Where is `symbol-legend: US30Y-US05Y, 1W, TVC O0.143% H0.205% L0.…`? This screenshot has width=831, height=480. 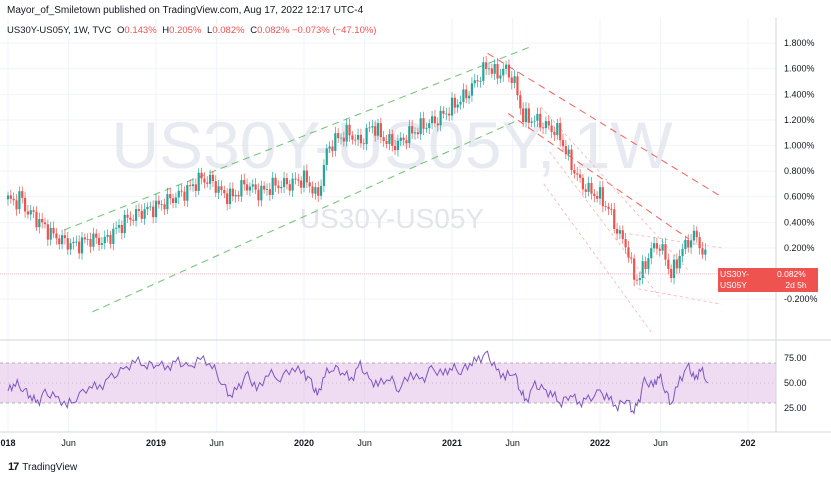
symbol-legend: US30Y-US05Y, 1W, TVC O0.143% H0.205% L0.… is located at coordinates (191, 30).